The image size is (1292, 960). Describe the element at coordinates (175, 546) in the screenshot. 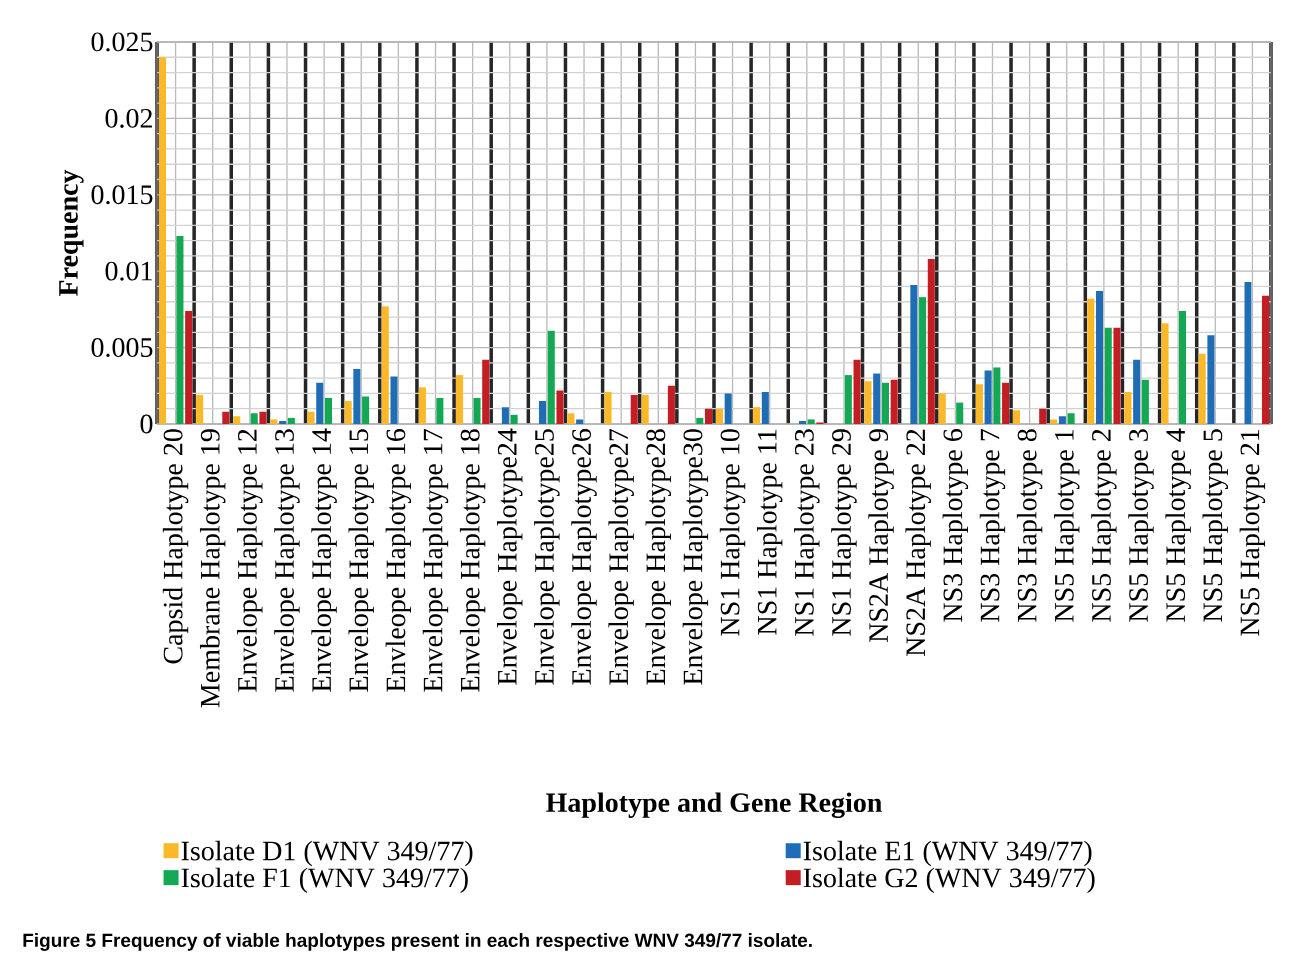

I see `x-tick-label: Capsid Haplotype 20` at that location.